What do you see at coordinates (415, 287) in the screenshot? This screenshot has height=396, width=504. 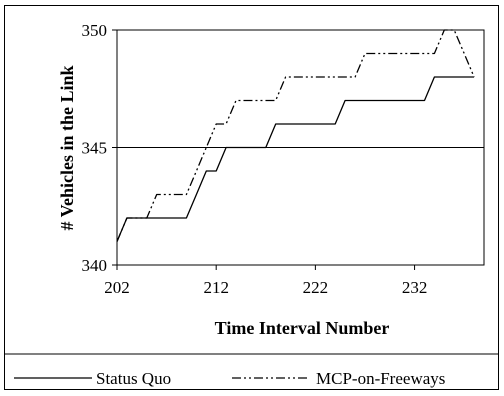 I see `x-tick-label-232: 232` at bounding box center [415, 287].